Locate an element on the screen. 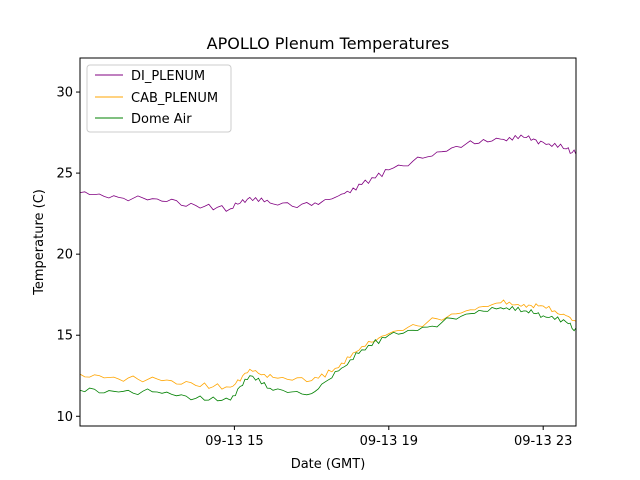 The image size is (640, 480). legend-label-dome-air: Dome Air is located at coordinates (161, 119).